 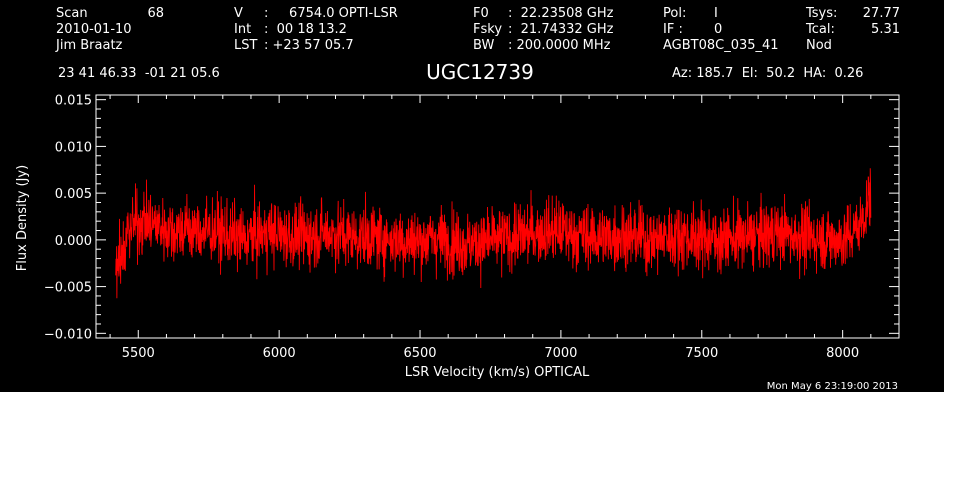 I want to click on x-axis-label: LSR Velocity (km/s) OPTICAL, so click(x=497, y=372).